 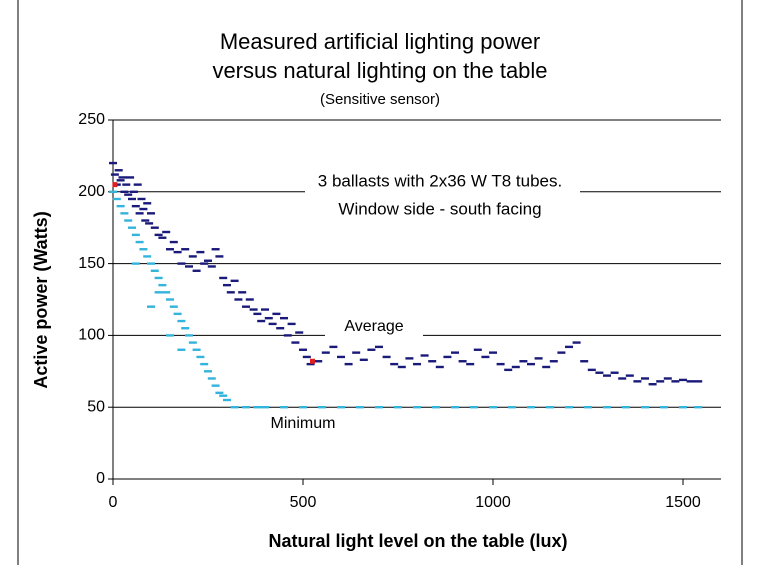 I want to click on y-tick-label: 0, so click(x=100, y=478).